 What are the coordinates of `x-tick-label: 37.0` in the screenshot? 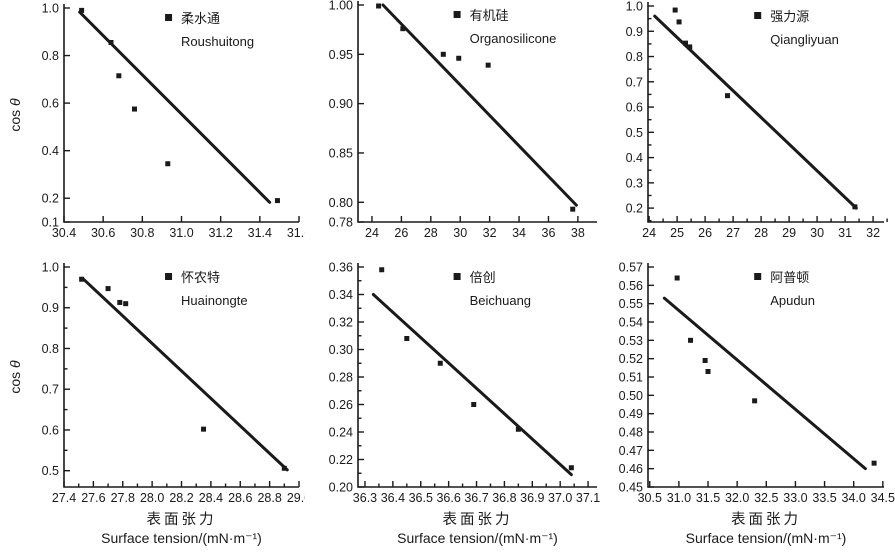 It's located at (560, 498).